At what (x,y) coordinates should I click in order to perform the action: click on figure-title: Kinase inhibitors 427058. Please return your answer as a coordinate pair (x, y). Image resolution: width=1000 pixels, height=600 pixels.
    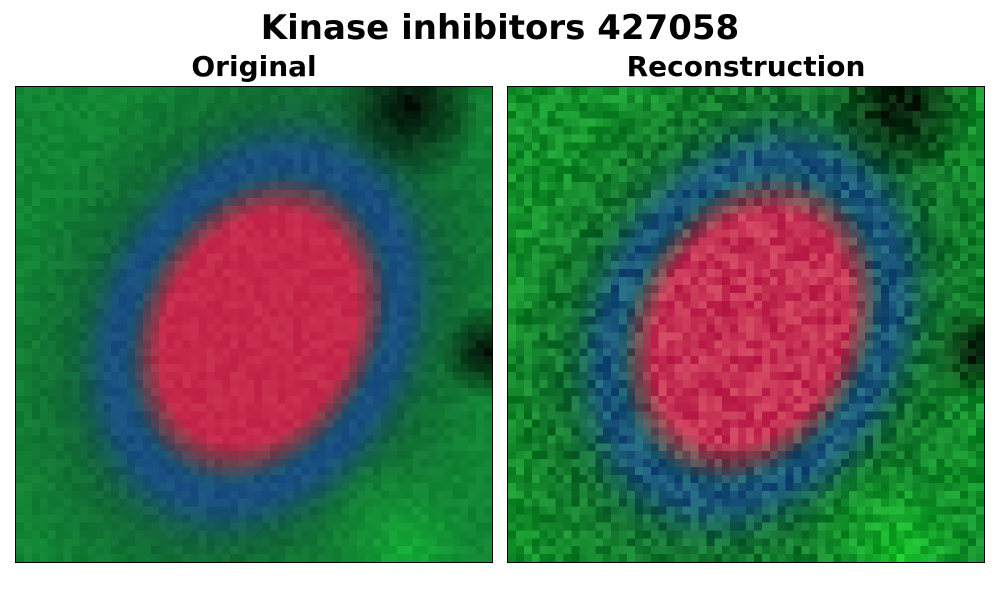
    Looking at the image, I should click on (500, 28).